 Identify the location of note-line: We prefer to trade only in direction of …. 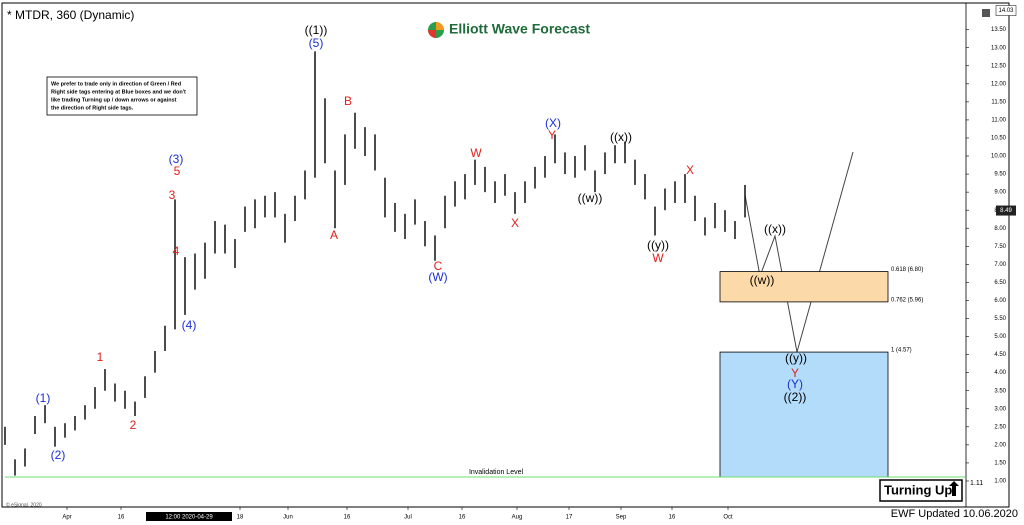
(116, 84).